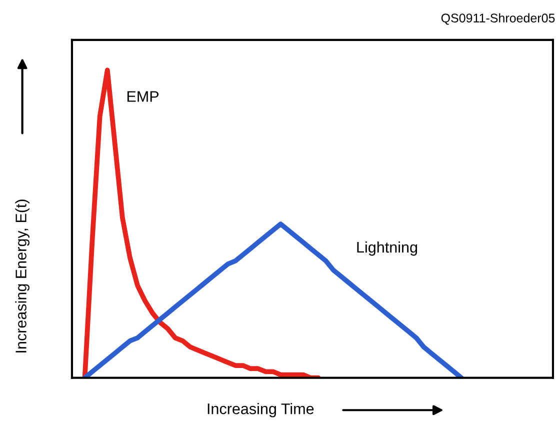  I want to click on text: QS0911-Shroeder05, so click(498, 19).